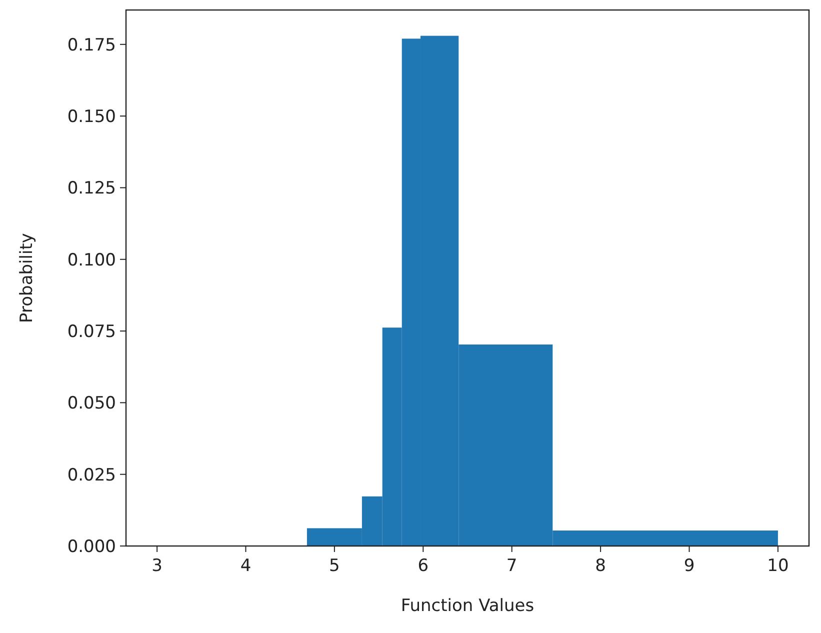 The height and width of the screenshot is (633, 821). Describe the element at coordinates (689, 566) in the screenshot. I see `x-tick-label: 9` at that location.